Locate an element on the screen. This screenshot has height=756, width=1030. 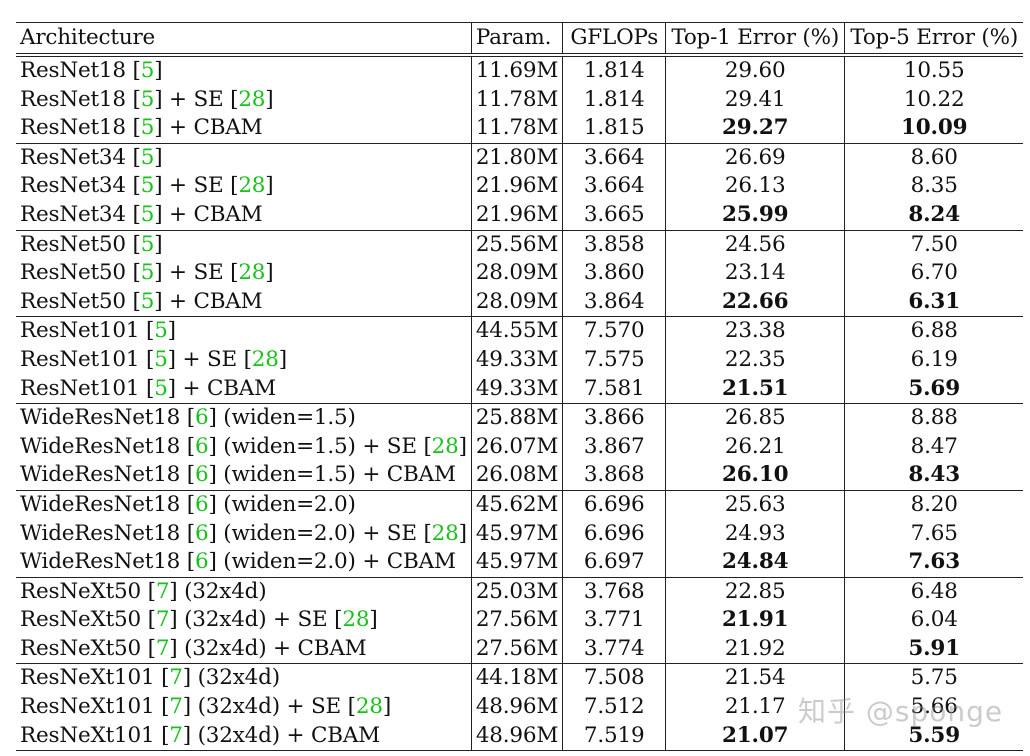
cell-top5-error: 5.91 is located at coordinates (934, 648).